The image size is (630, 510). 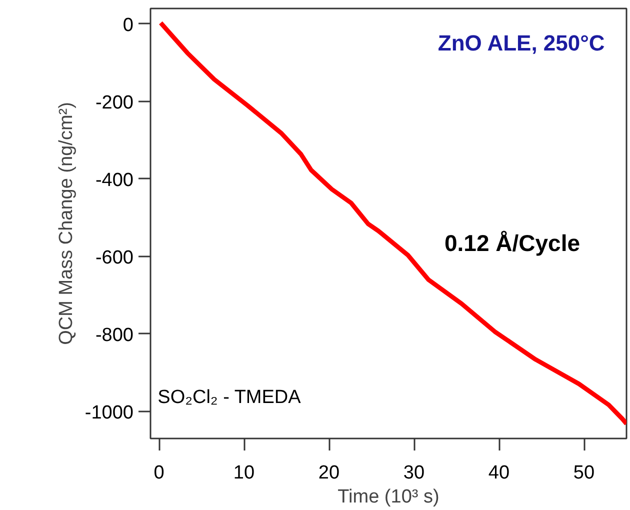 What do you see at coordinates (114, 335) in the screenshot?
I see `y-tick-label: -800` at bounding box center [114, 335].